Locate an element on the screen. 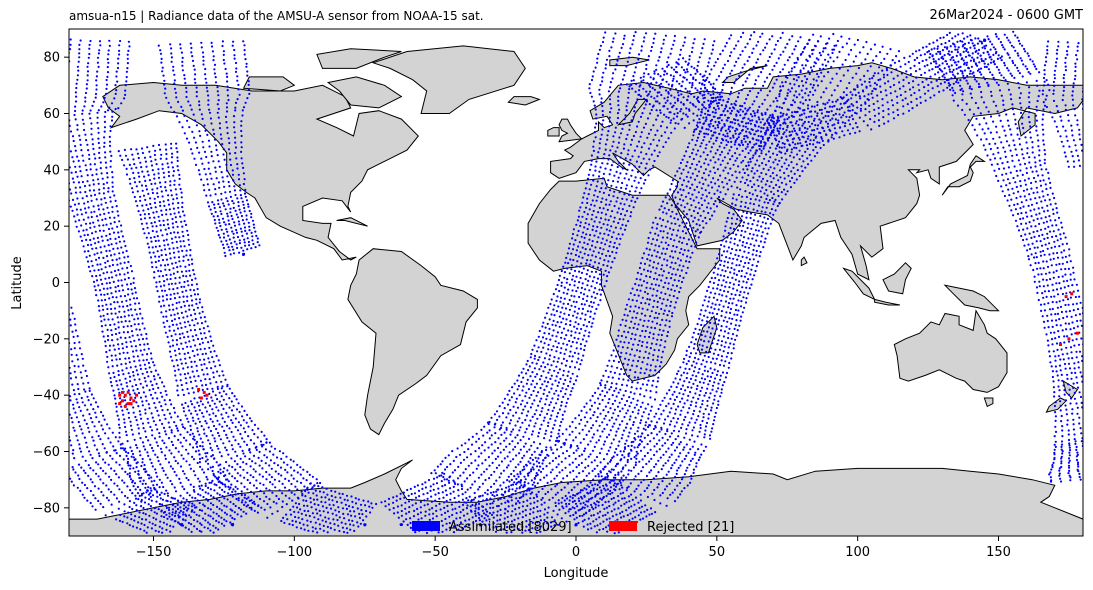 This screenshot has height=590, width=1093. land-ellesmere is located at coordinates (359, 58).